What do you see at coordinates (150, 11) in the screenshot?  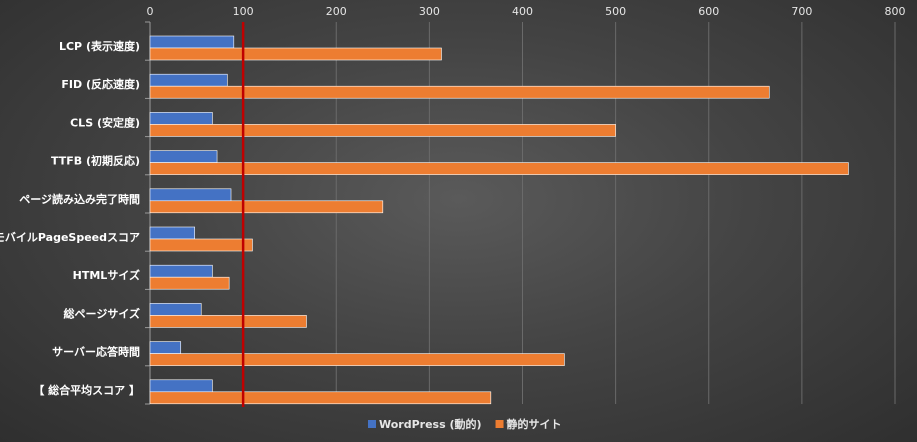 I see `x-tick-label: 0` at bounding box center [150, 11].